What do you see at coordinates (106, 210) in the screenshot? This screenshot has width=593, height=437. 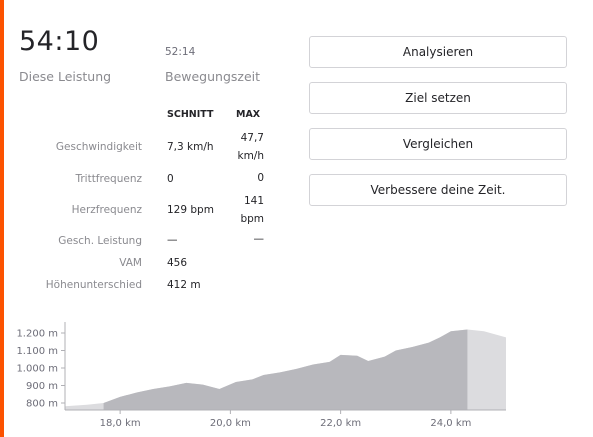 I see `heart-rate-label: Herzfrequenz` at bounding box center [106, 210].